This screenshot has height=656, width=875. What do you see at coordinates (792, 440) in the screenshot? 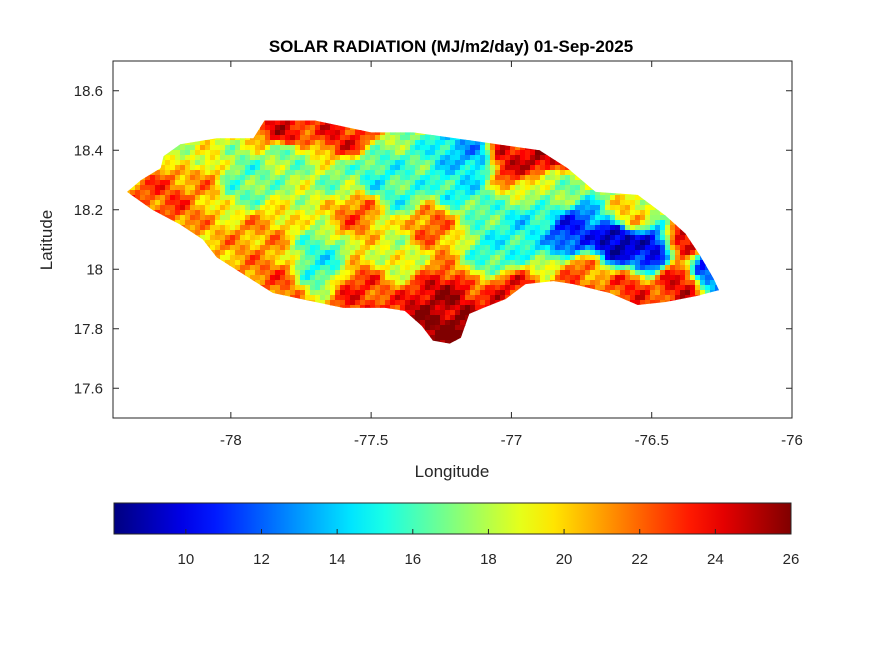
I see `x-tick-label: -76` at bounding box center [792, 440].